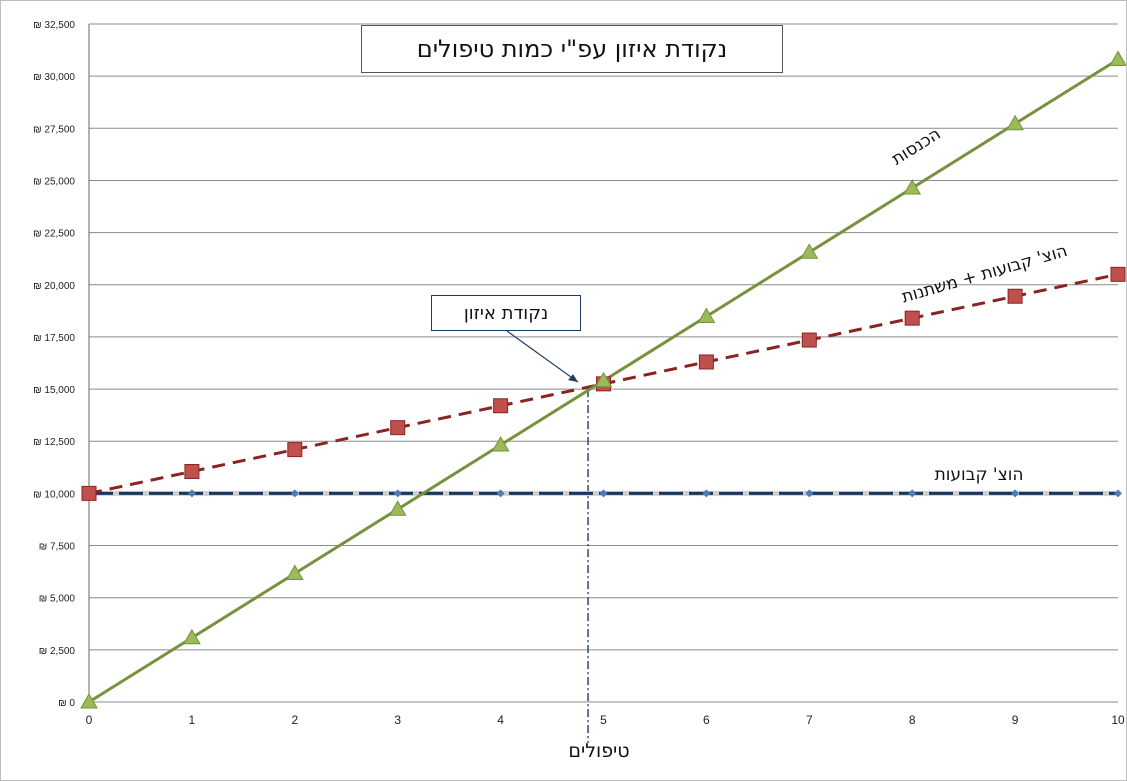  Describe the element at coordinates (706, 720) in the screenshot. I see `x-tick-label: 6` at that location.